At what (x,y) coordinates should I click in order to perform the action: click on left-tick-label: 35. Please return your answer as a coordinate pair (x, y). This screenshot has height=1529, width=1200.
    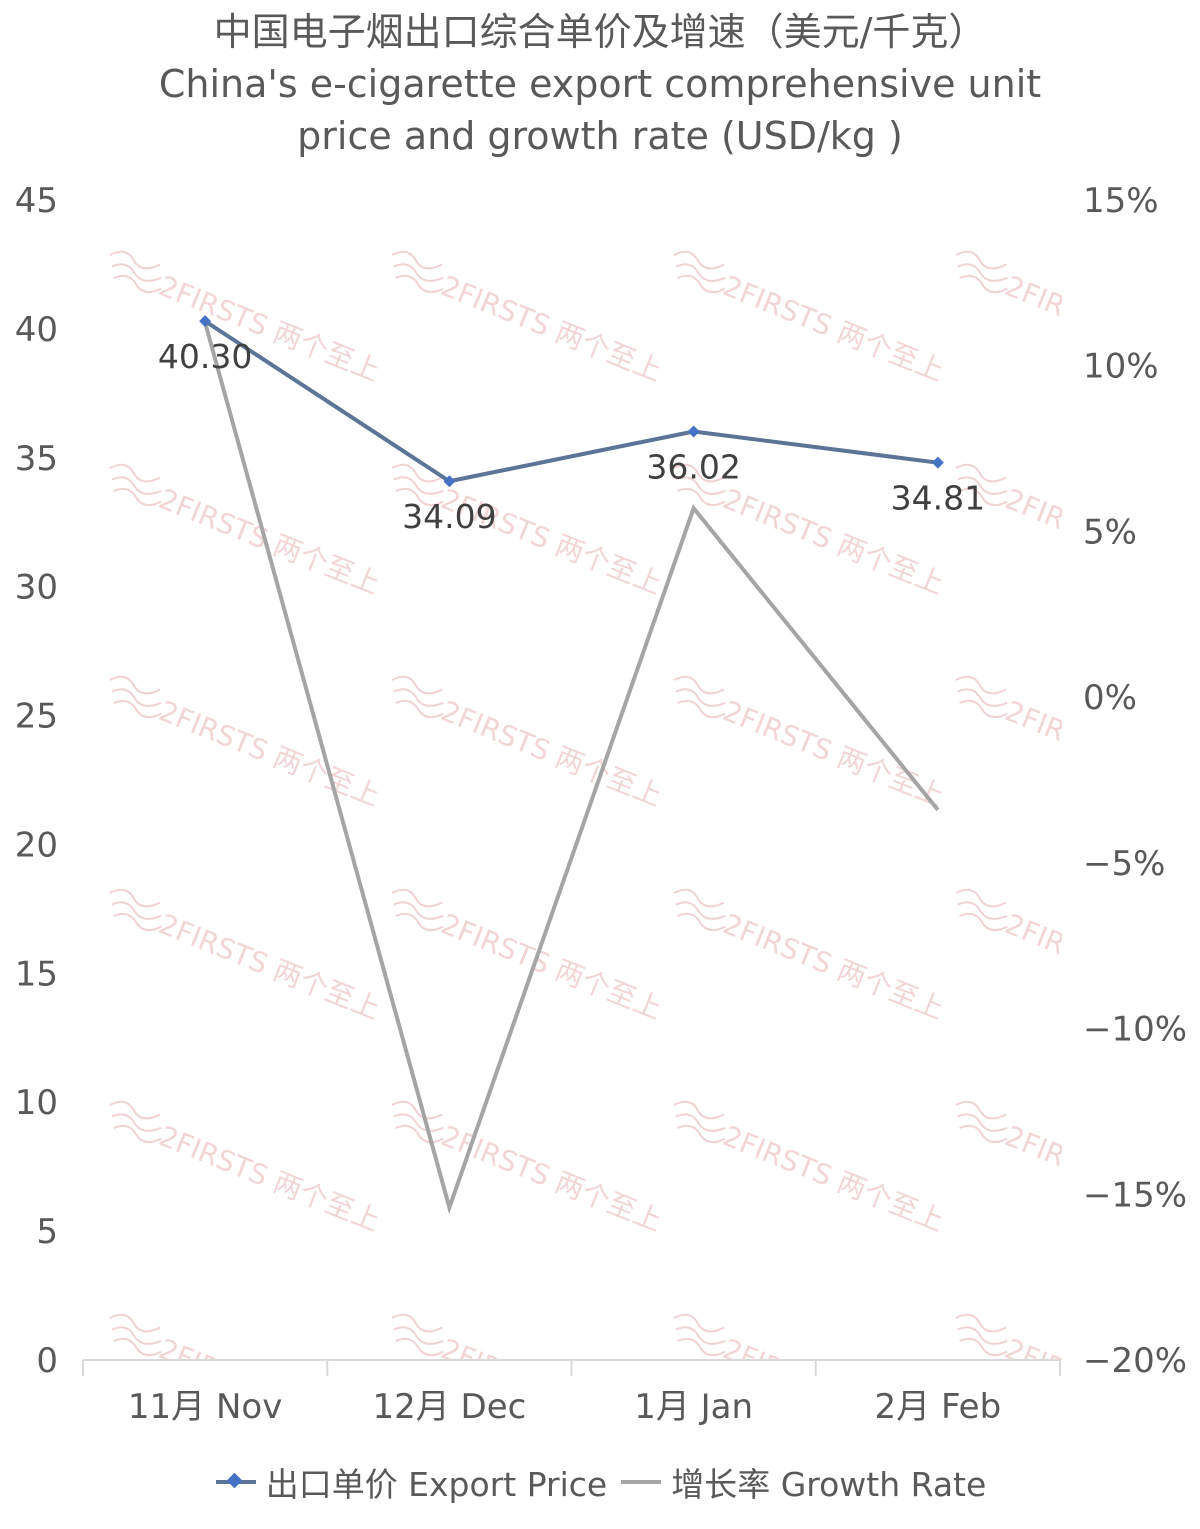
    Looking at the image, I should click on (36, 459).